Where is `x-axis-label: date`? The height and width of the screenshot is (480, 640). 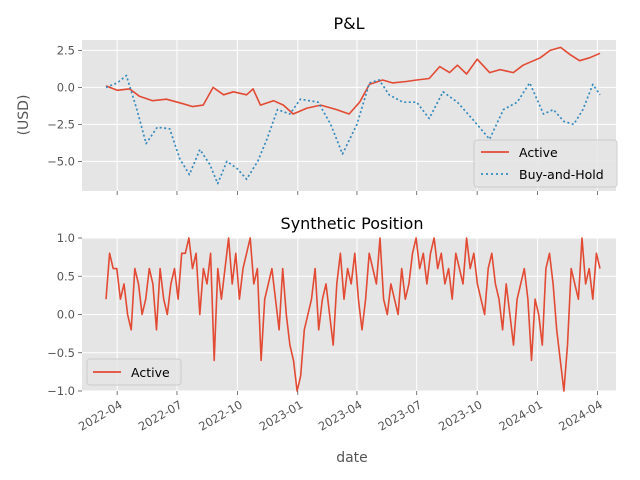
x-axis-label: date is located at coordinates (352, 458).